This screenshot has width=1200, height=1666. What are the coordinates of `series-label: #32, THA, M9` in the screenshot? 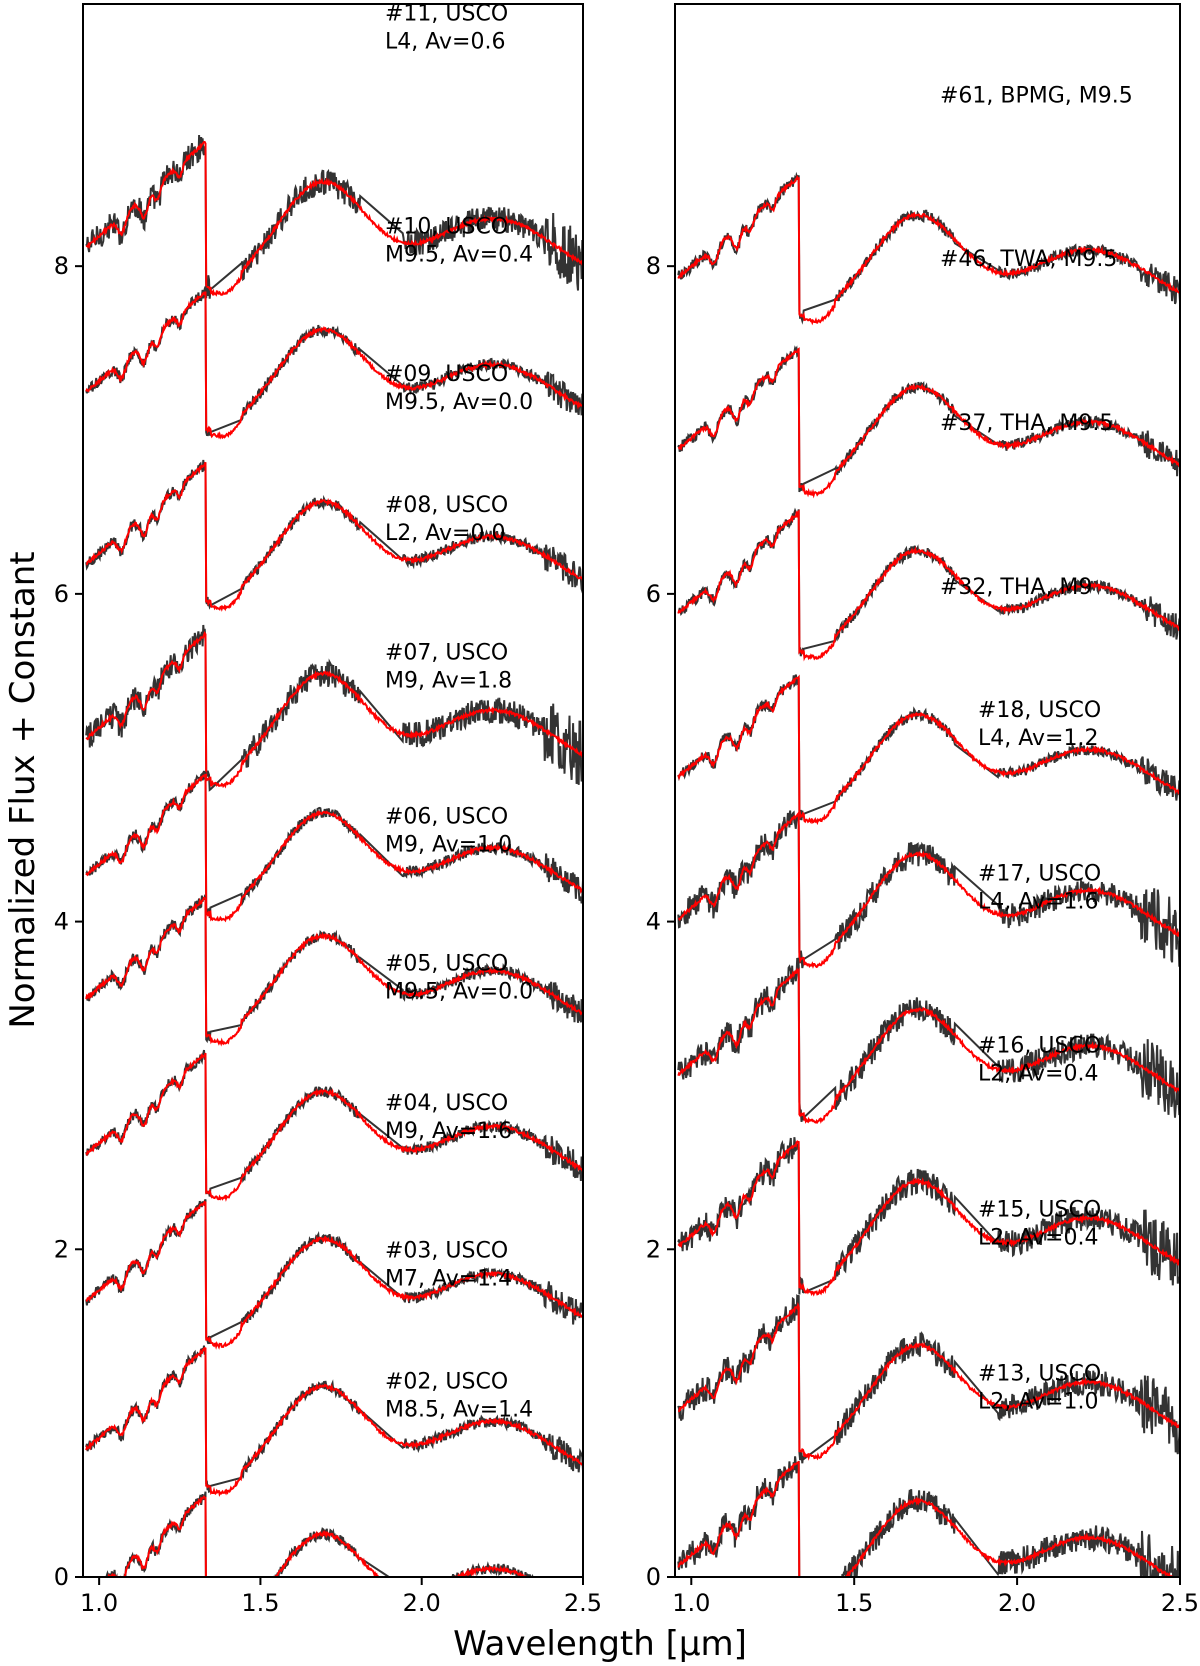 It's located at (1016, 587).